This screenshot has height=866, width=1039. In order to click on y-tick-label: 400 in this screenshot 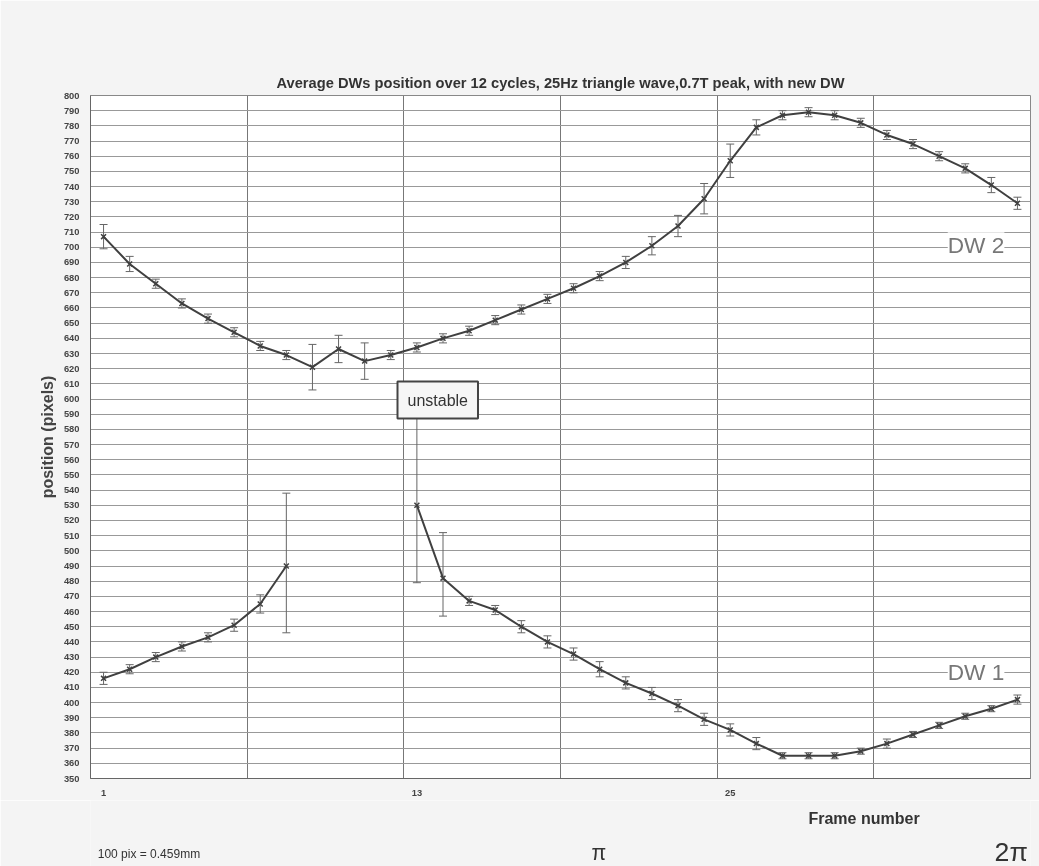, I will do `click(71, 702)`.